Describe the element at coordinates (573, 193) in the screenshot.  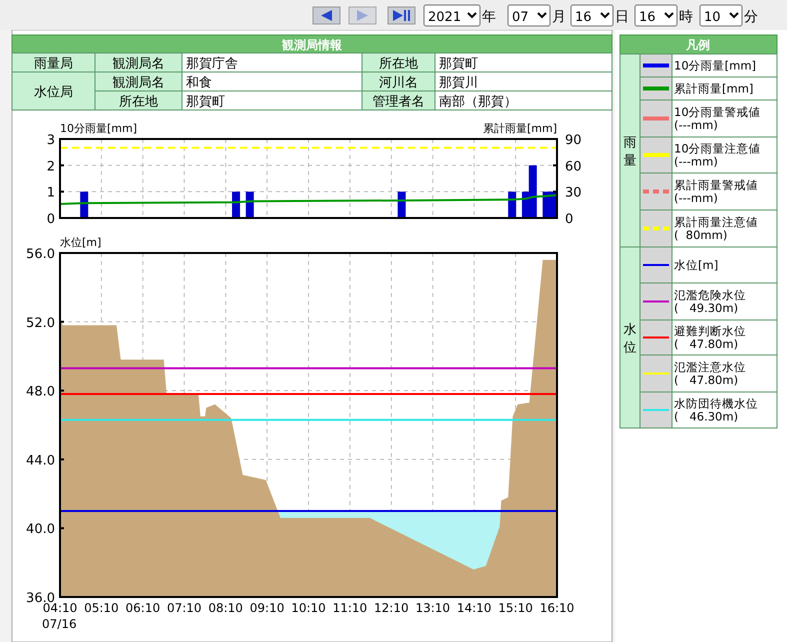
I see `y2-tick-label: 30` at that location.